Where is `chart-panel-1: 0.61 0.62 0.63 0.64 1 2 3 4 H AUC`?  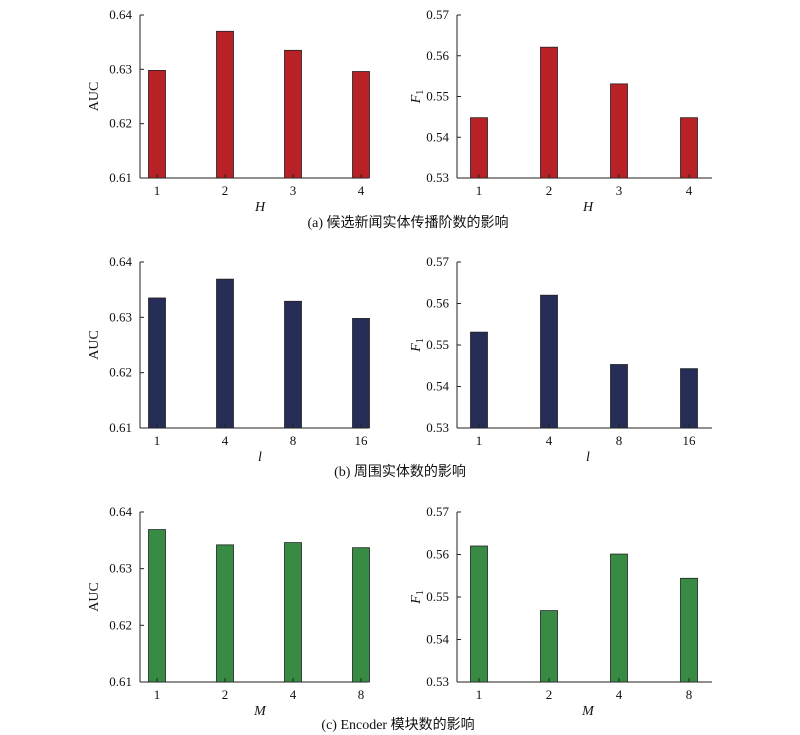
chart-panel-1: 0.61 0.62 0.63 0.64 1 2 3 4 H AUC is located at coordinates (228, 111).